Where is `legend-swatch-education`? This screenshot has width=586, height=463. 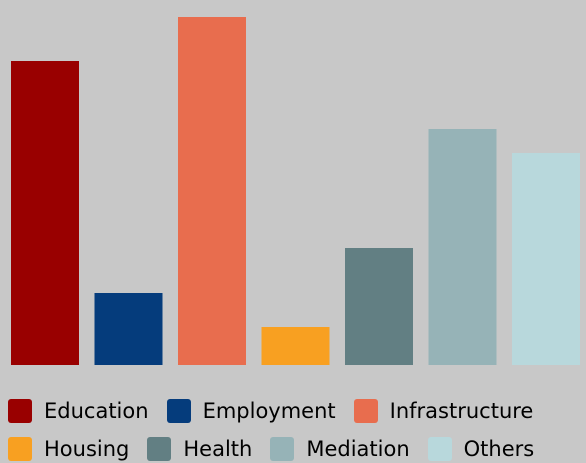
legend-swatch-education is located at coordinates (20, 411).